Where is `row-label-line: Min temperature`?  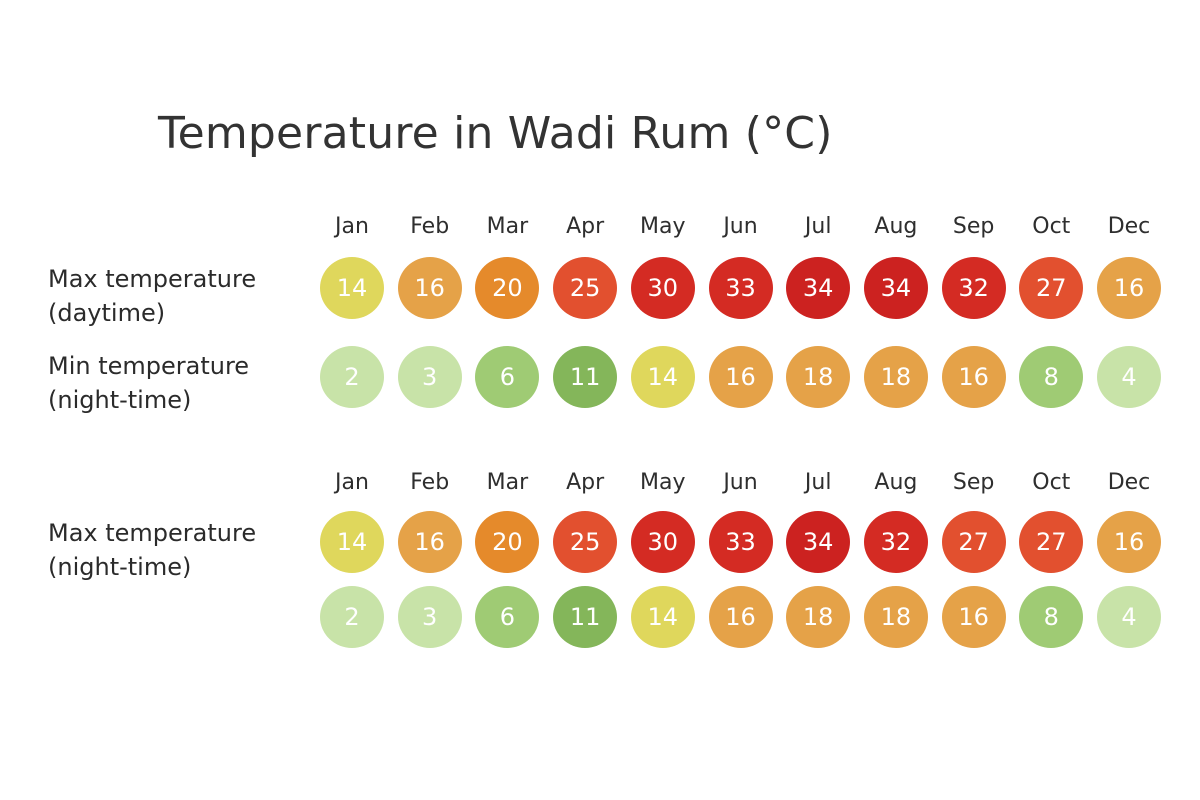
row-label-line: Min temperature is located at coordinates (149, 366).